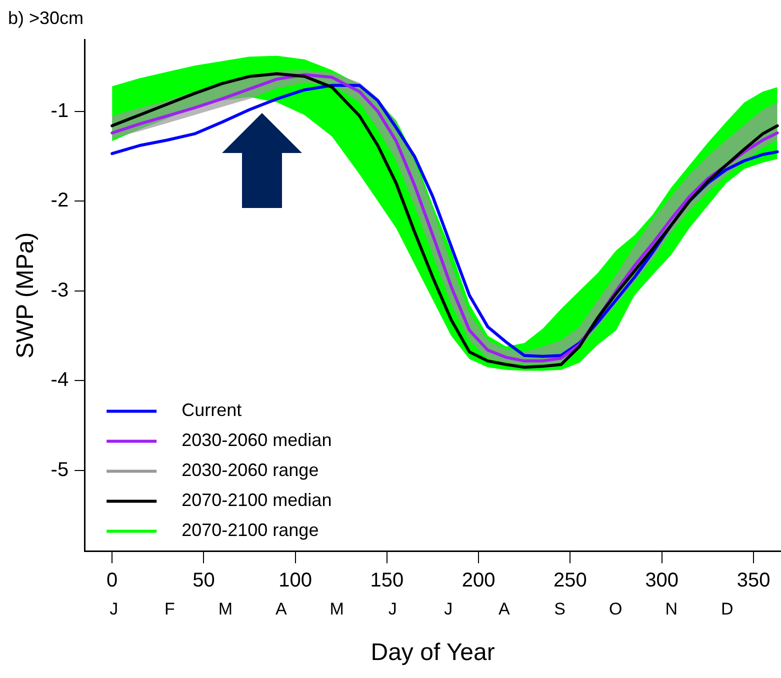 This screenshot has width=781, height=678. What do you see at coordinates (753, 581) in the screenshot?
I see `x-tick-label: 350` at bounding box center [753, 581].